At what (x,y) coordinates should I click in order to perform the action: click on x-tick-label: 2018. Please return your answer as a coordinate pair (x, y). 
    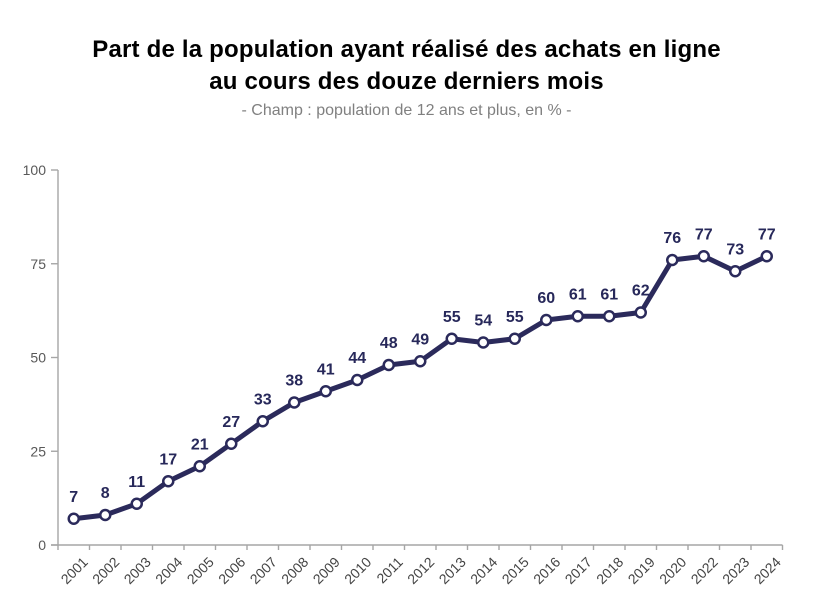
    Looking at the image, I should click on (609, 570).